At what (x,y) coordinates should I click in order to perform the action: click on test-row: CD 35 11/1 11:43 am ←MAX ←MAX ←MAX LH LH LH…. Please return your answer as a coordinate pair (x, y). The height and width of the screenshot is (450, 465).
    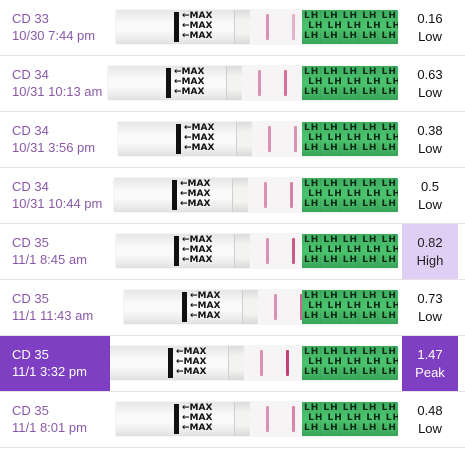
    Looking at the image, I should click on (232, 308).